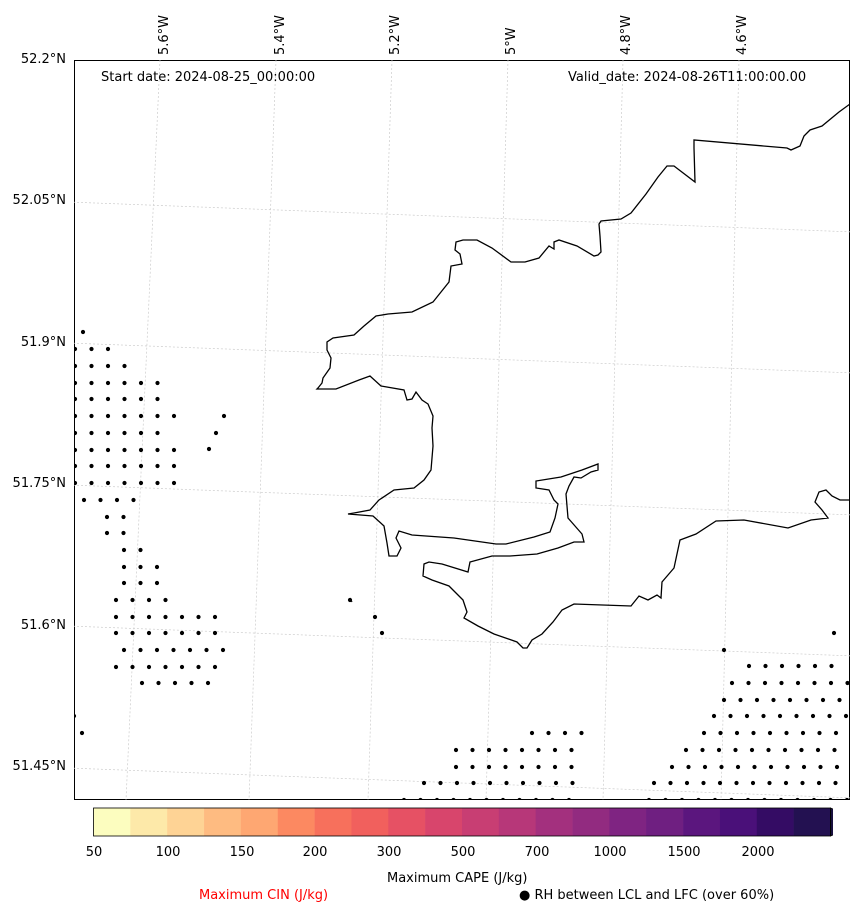 The width and height of the screenshot is (859, 915). What do you see at coordinates (626, 34) in the screenshot?
I see `lon-label-4-8: 4.8°W` at bounding box center [626, 34].